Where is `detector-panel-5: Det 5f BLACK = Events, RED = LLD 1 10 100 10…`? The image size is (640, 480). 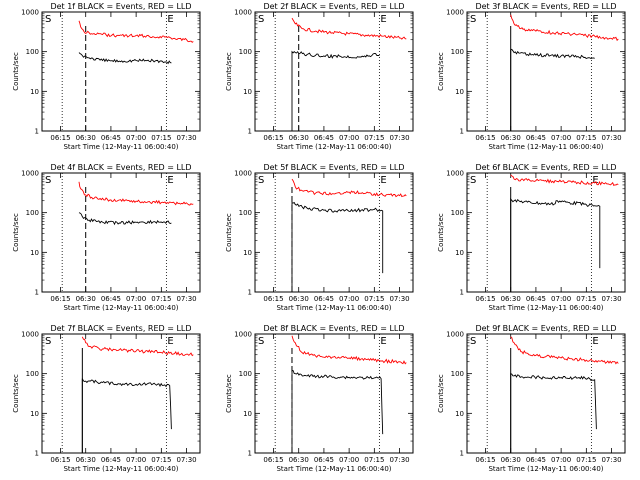
detector-panel-5: Det 5f BLACK = Events, RED = LLD 1 10 100 10… is located at coordinates (319, 237).